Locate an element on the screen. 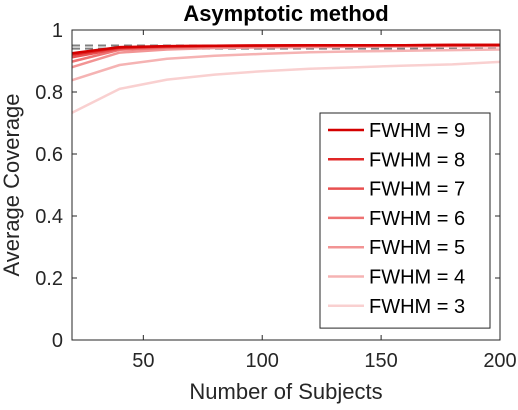  x-axis-label: Number of Subjects is located at coordinates (285, 391).